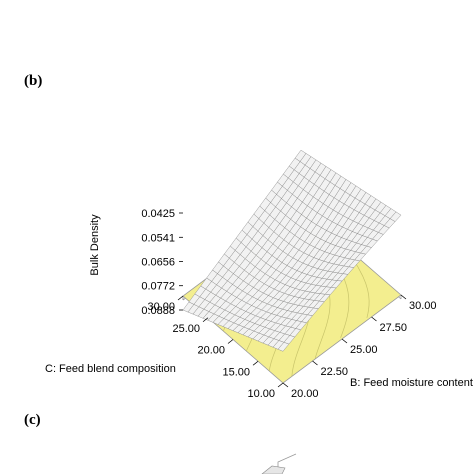  What do you see at coordinates (158, 262) in the screenshot?
I see `z-tick-label: 0.0656` at bounding box center [158, 262].